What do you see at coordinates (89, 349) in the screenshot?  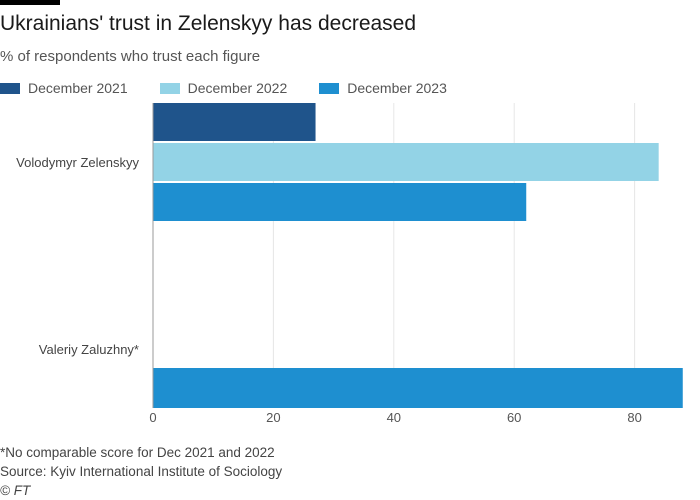 I see `category-label: Valeriy Zaluzhny*` at bounding box center [89, 349].